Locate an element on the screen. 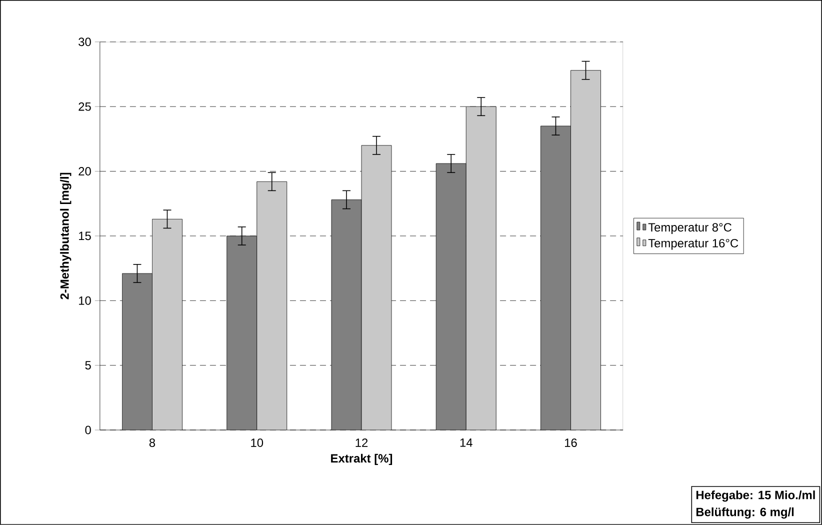 The width and height of the screenshot is (822, 525). y-axis-title: 2-Methylbutanol [mg/l] is located at coordinates (66, 236).